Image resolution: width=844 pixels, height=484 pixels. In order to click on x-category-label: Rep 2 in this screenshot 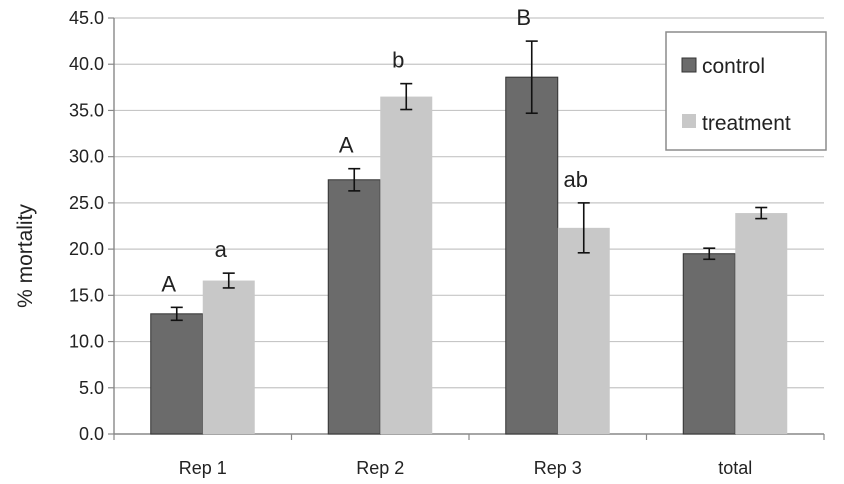, I will do `click(380, 468)`.